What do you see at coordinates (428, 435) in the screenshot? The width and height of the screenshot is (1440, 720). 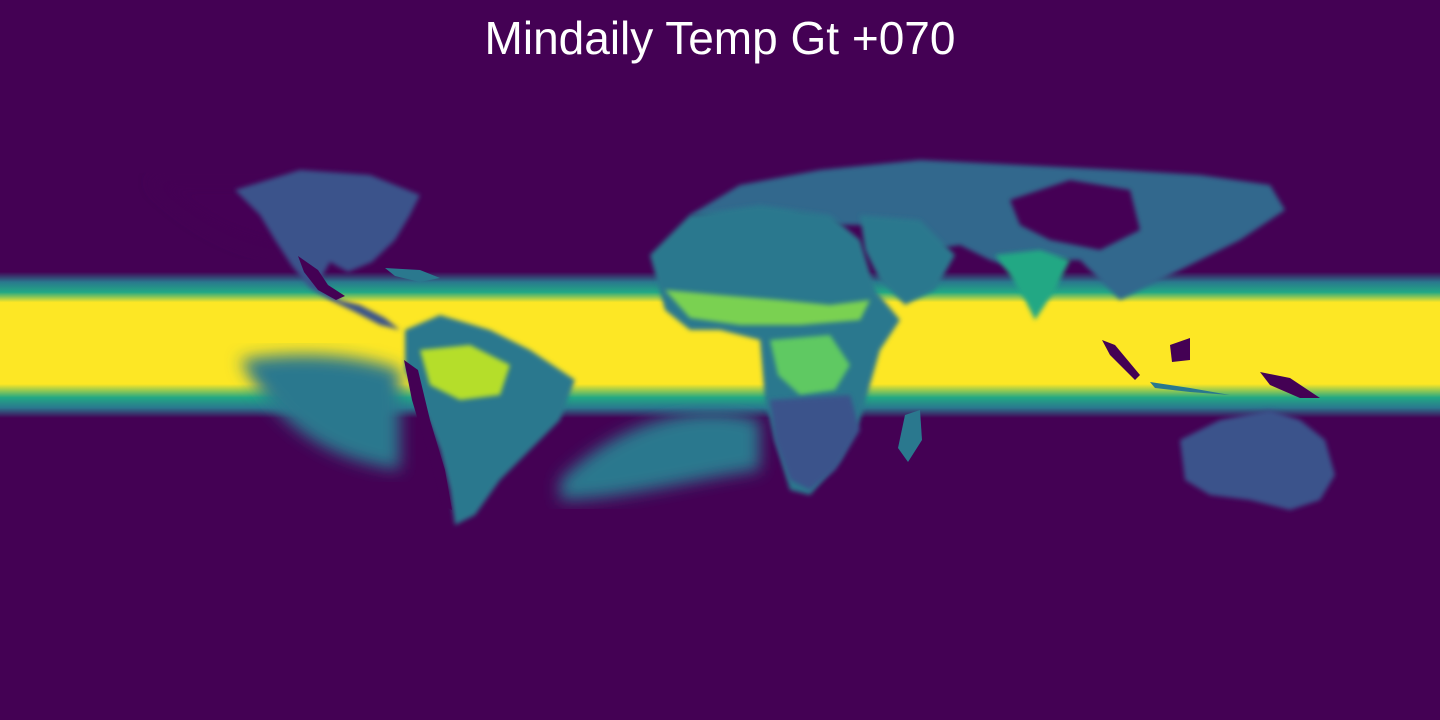 I see `andes-dark` at bounding box center [428, 435].